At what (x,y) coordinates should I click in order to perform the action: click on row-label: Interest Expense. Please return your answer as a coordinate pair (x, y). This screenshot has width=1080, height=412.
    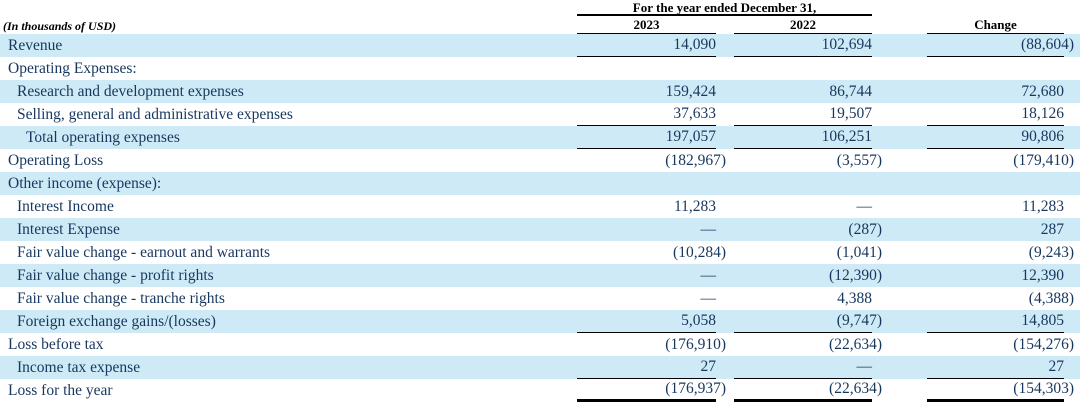
    Looking at the image, I should click on (68, 229).